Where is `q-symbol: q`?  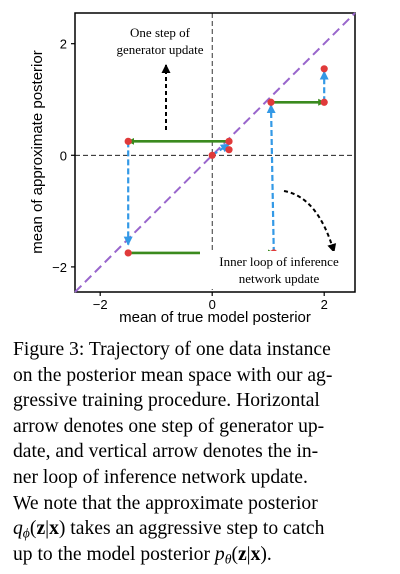 q-symbol: q is located at coordinates (18, 529).